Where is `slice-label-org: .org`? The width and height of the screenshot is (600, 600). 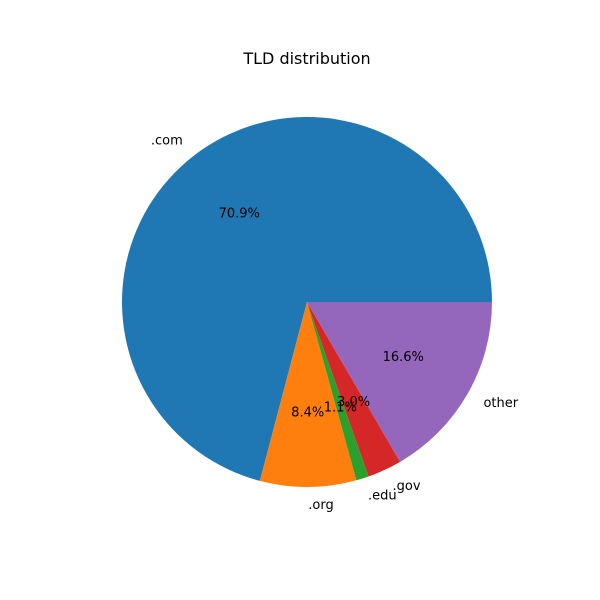
slice-label-org: .org is located at coordinates (320, 505).